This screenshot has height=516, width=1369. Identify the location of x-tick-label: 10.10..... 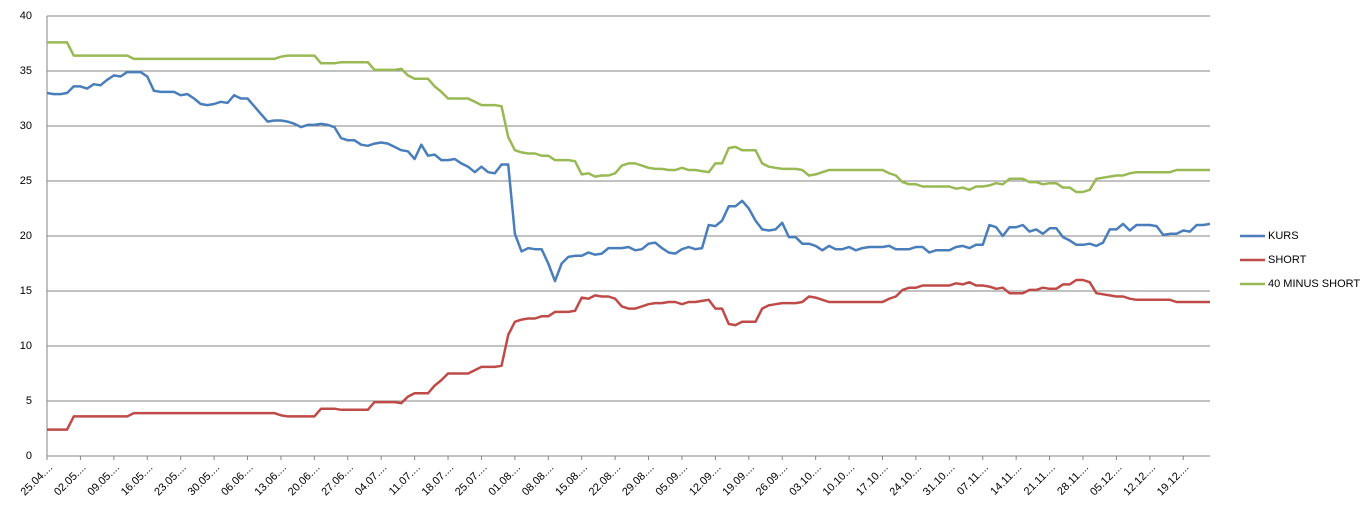
(839, 480).